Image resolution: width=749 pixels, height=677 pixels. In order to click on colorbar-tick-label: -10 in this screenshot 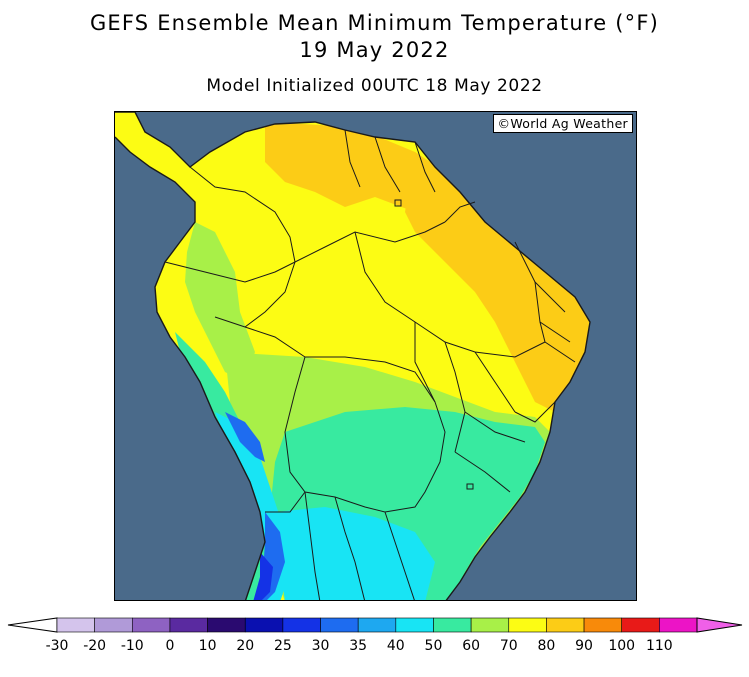, I will do `click(132, 646)`.